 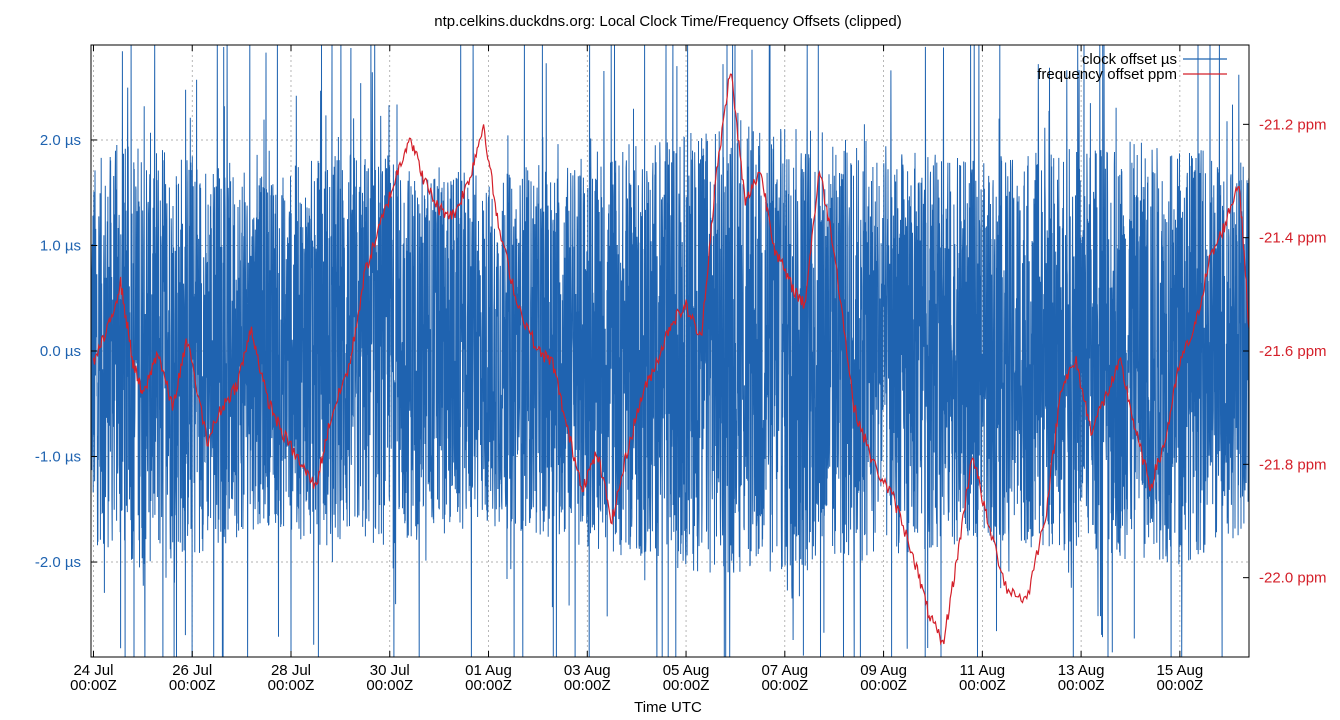 I want to click on legend-label: clock offset µs, so click(x=1129, y=59).